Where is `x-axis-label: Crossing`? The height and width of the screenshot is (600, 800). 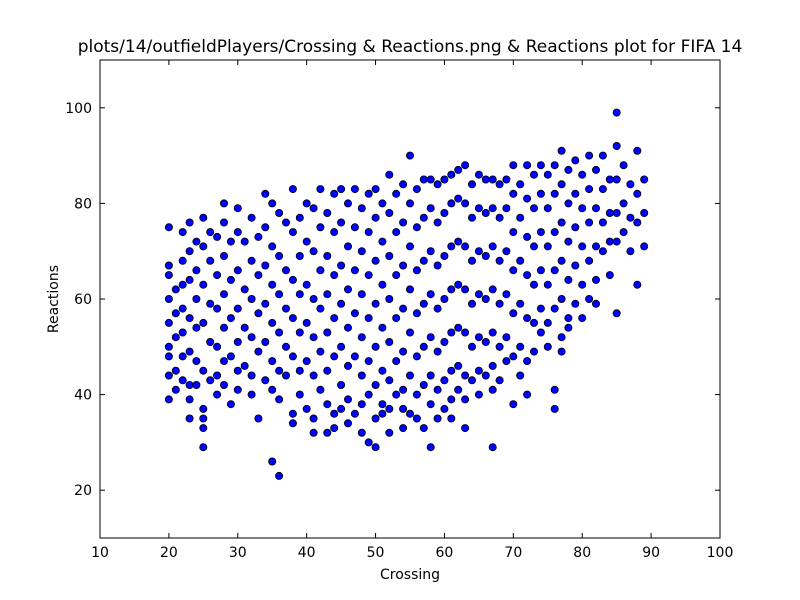
x-axis-label: Crossing is located at coordinates (410, 575).